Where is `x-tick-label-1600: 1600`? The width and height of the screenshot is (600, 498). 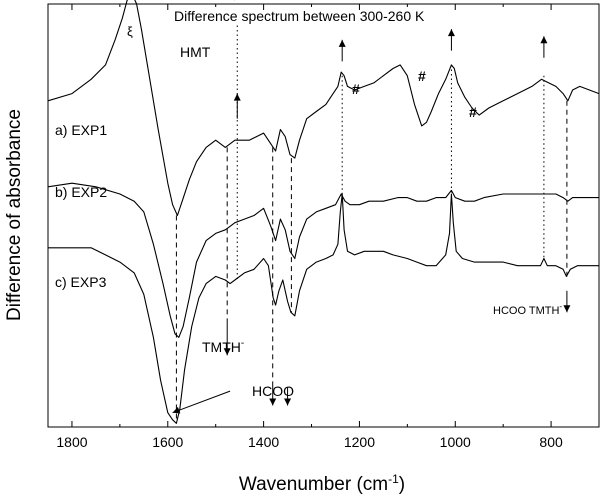
x-tick-label-1600: 1600 is located at coordinates (167, 442).